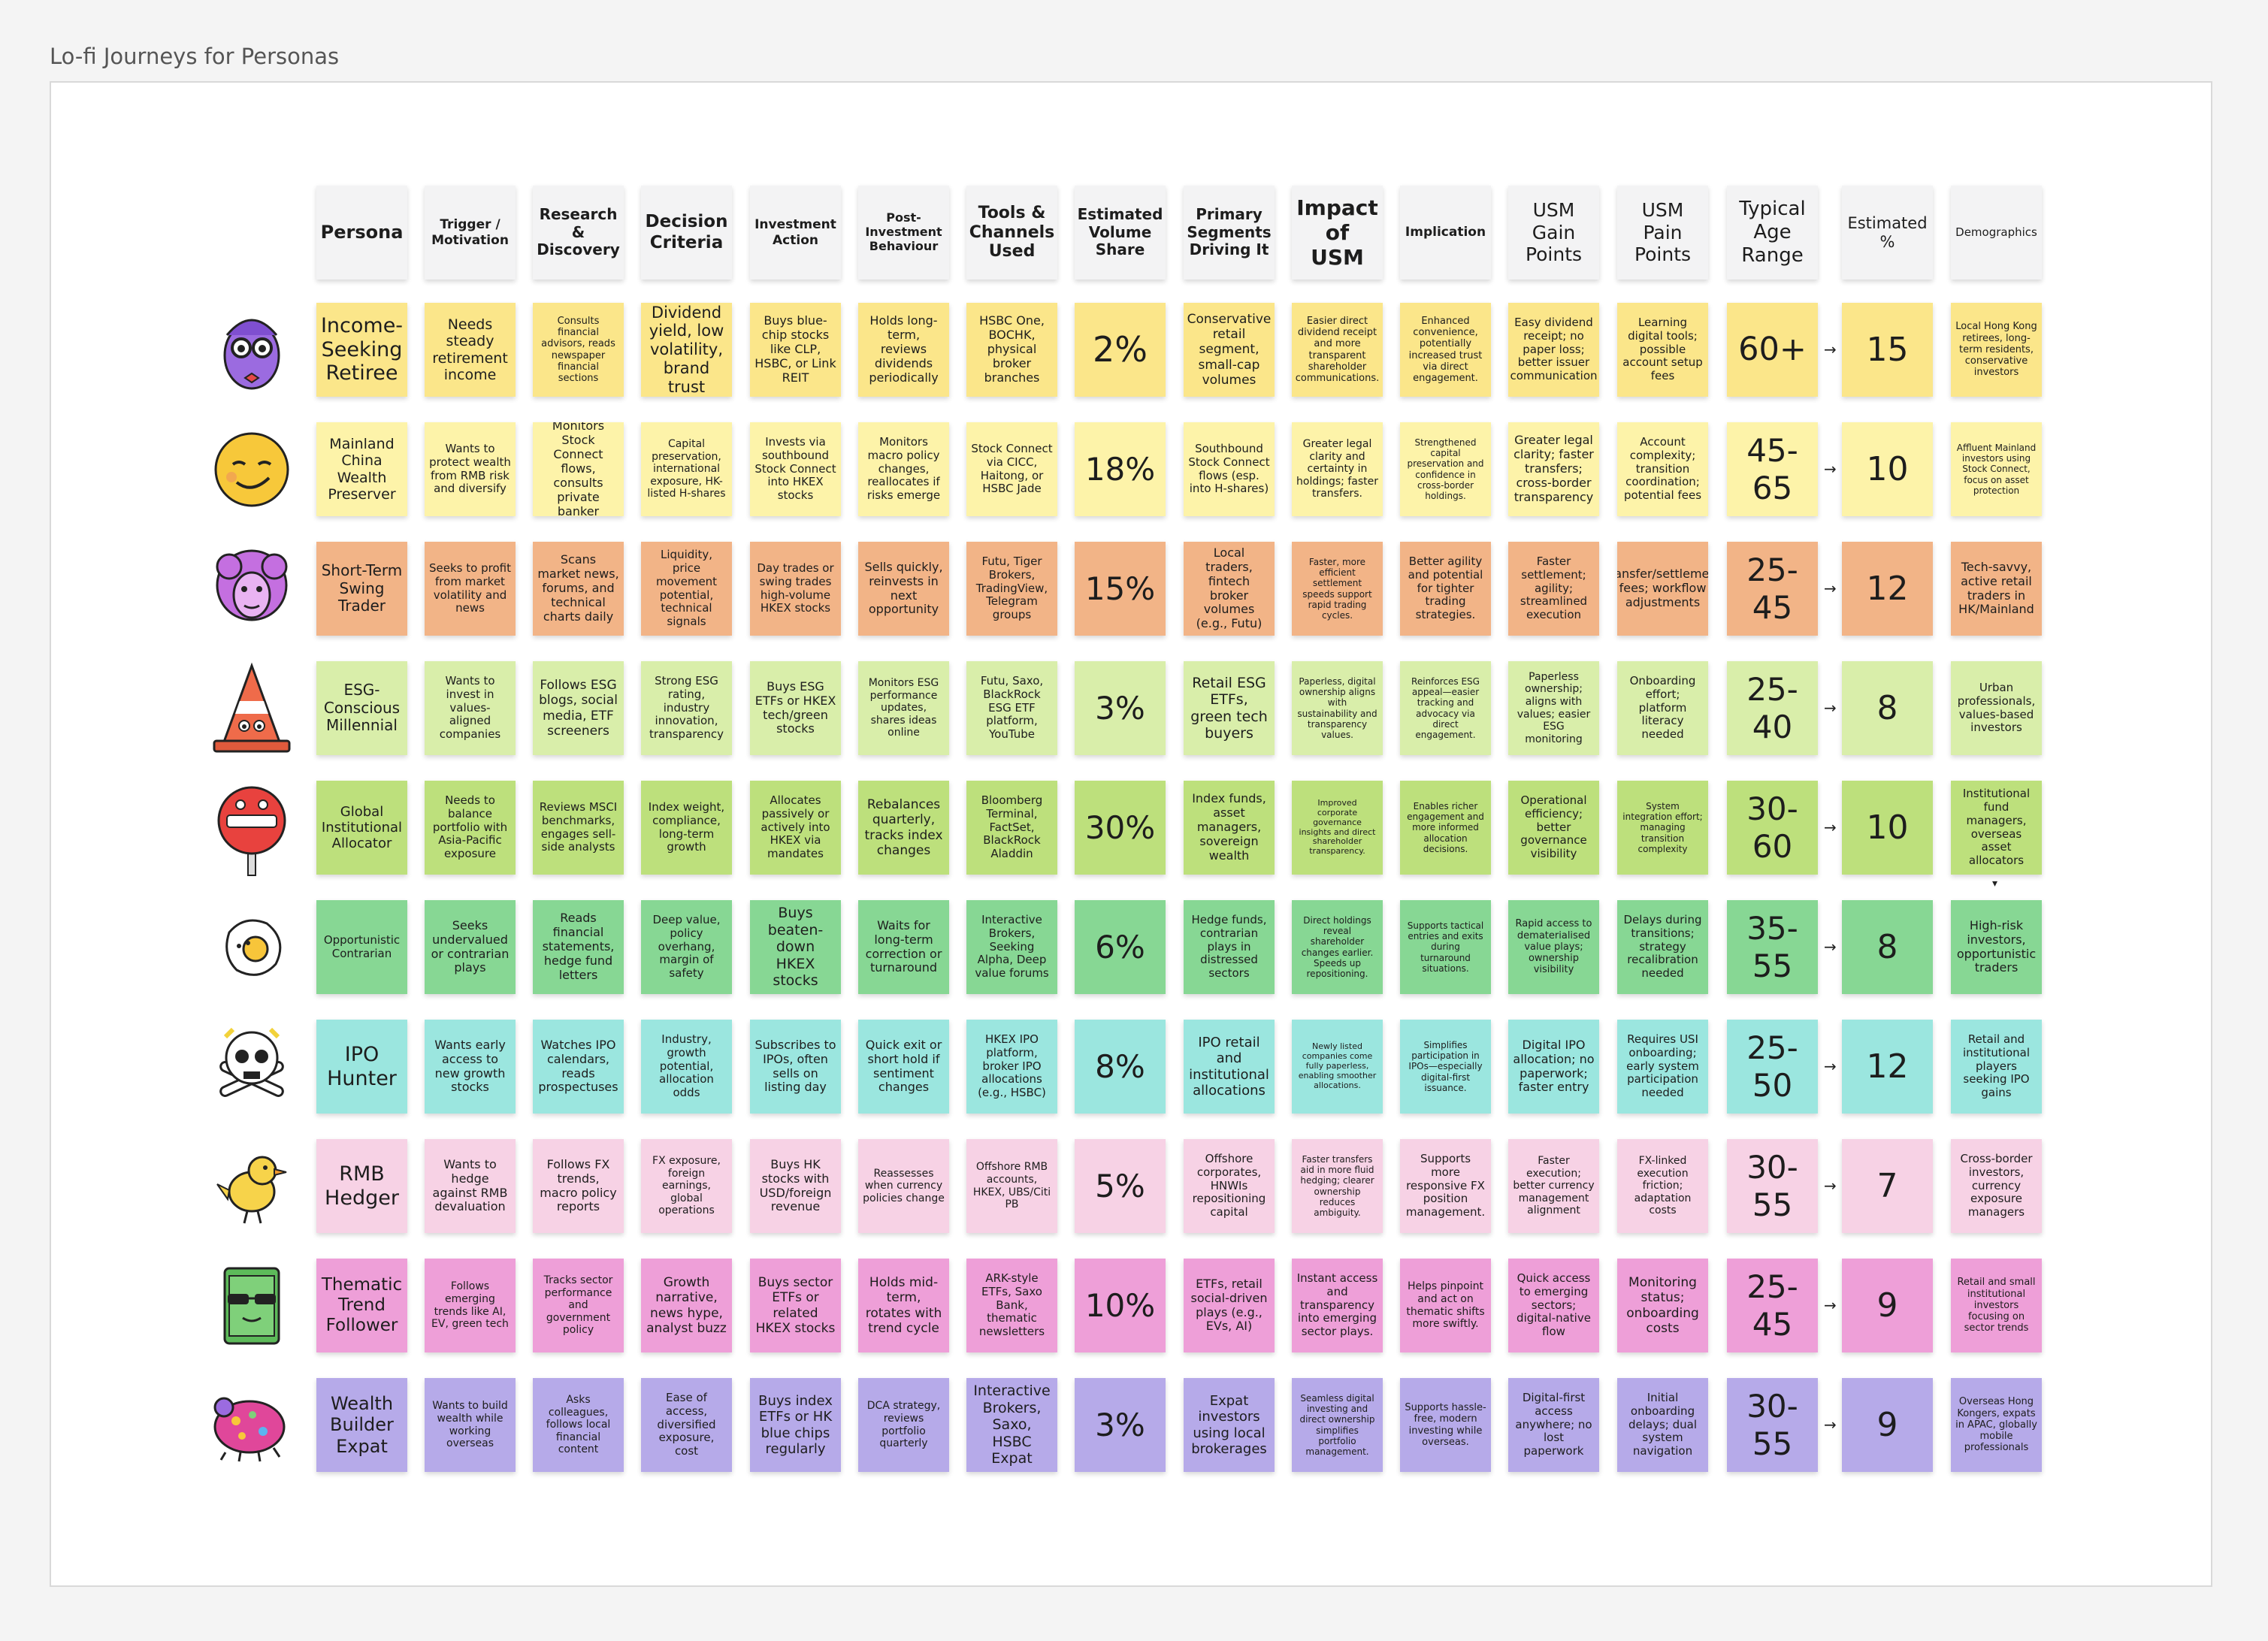 The image size is (2268, 1641). I want to click on estimated-percent-note: 8, so click(1888, 947).